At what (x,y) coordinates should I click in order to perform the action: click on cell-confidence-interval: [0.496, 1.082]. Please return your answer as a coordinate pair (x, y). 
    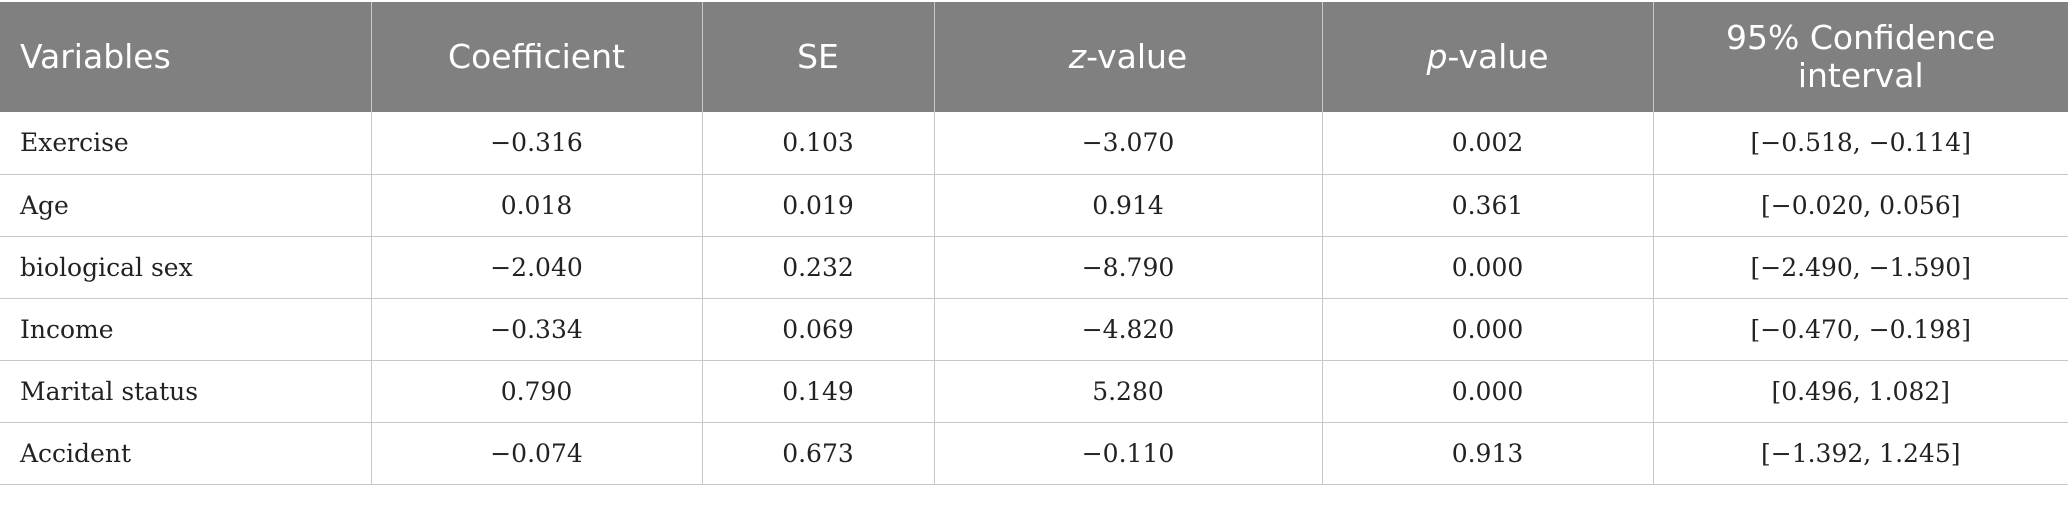
    Looking at the image, I should click on (1860, 391).